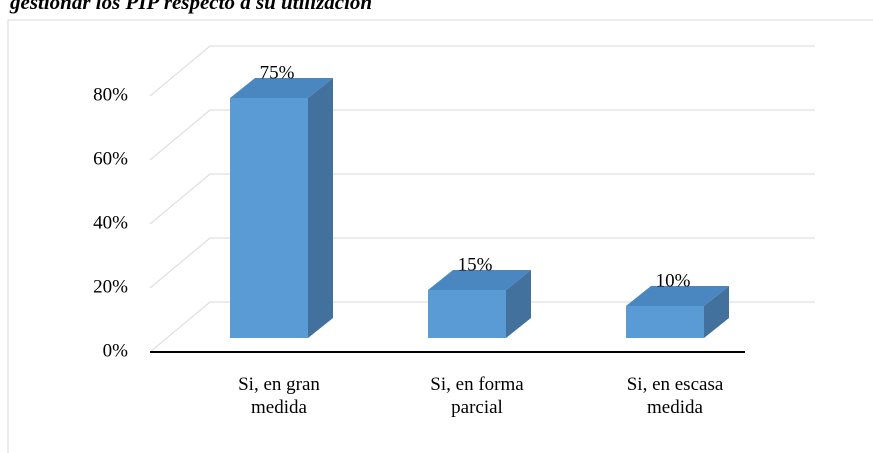 Image resolution: width=873 pixels, height=453 pixels. Describe the element at coordinates (110, 222) in the screenshot. I see `y-tick-label: 40%` at that location.